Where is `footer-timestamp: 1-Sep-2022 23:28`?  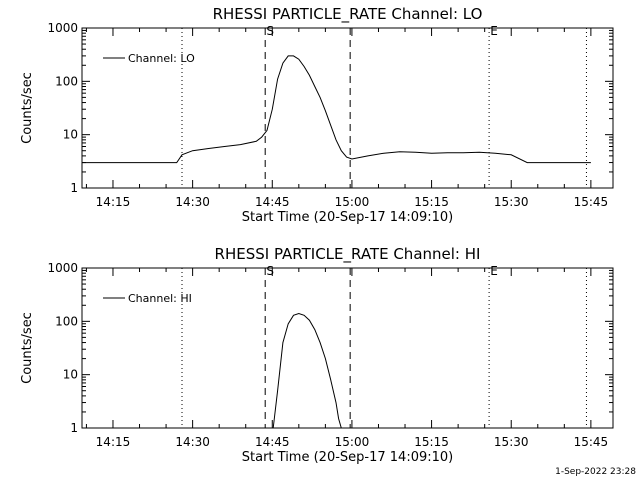
footer-timestamp: 1-Sep-2022 23:28 is located at coordinates (595, 472).